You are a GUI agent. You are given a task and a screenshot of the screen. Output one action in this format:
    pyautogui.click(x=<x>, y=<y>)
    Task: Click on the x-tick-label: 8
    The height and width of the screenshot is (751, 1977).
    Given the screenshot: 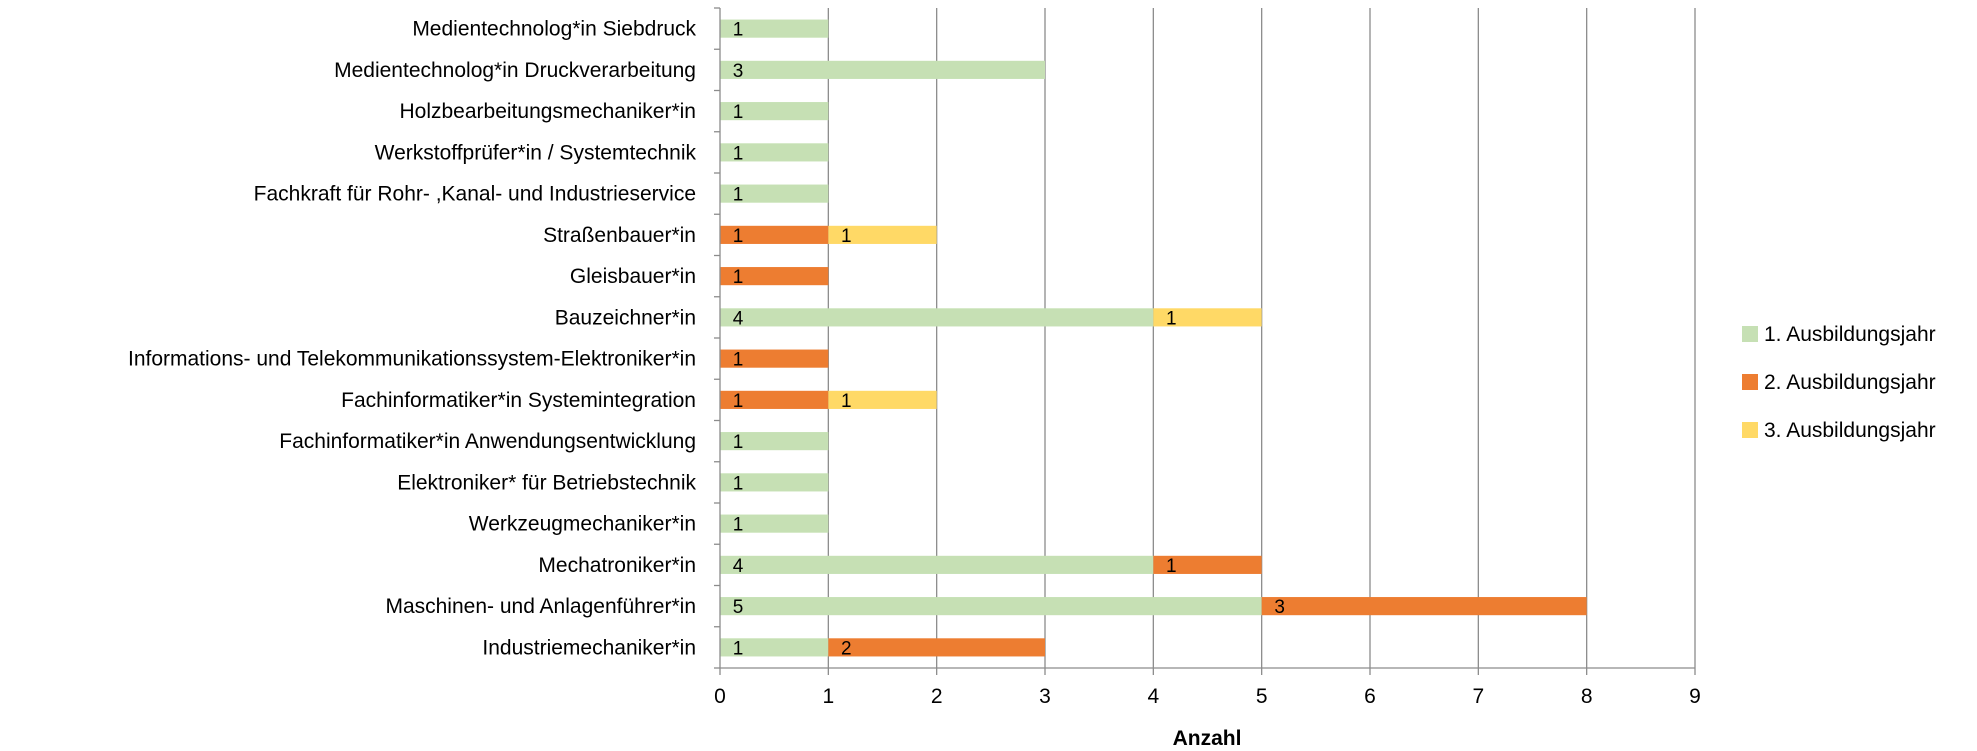 What is the action you would take?
    pyautogui.click(x=1587, y=696)
    